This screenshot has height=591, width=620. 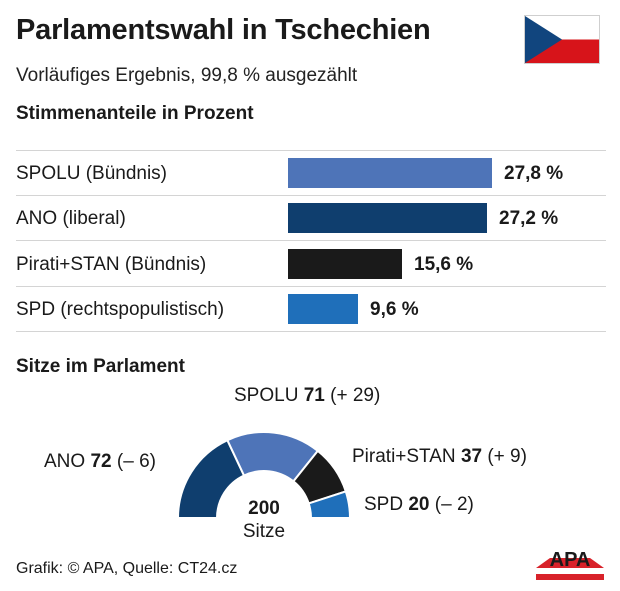 I want to click on bar-spolu, so click(x=390, y=173).